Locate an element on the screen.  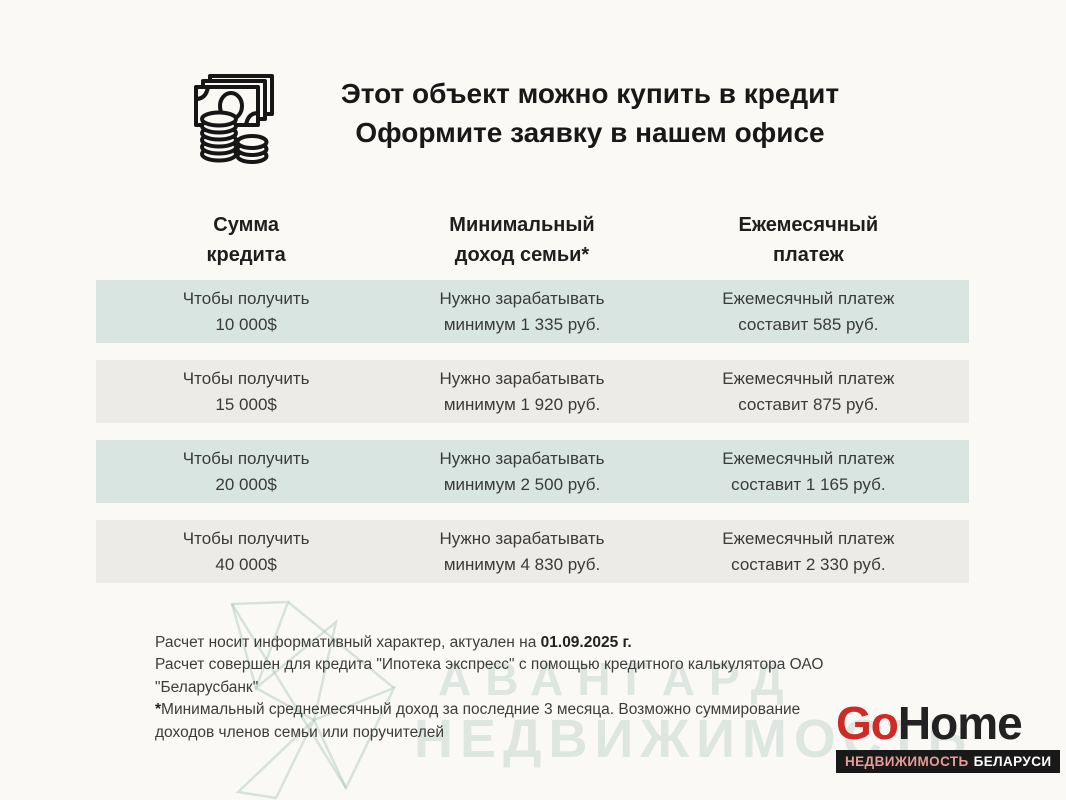
column-header-text: Ежемесячный is located at coordinates (808, 225).